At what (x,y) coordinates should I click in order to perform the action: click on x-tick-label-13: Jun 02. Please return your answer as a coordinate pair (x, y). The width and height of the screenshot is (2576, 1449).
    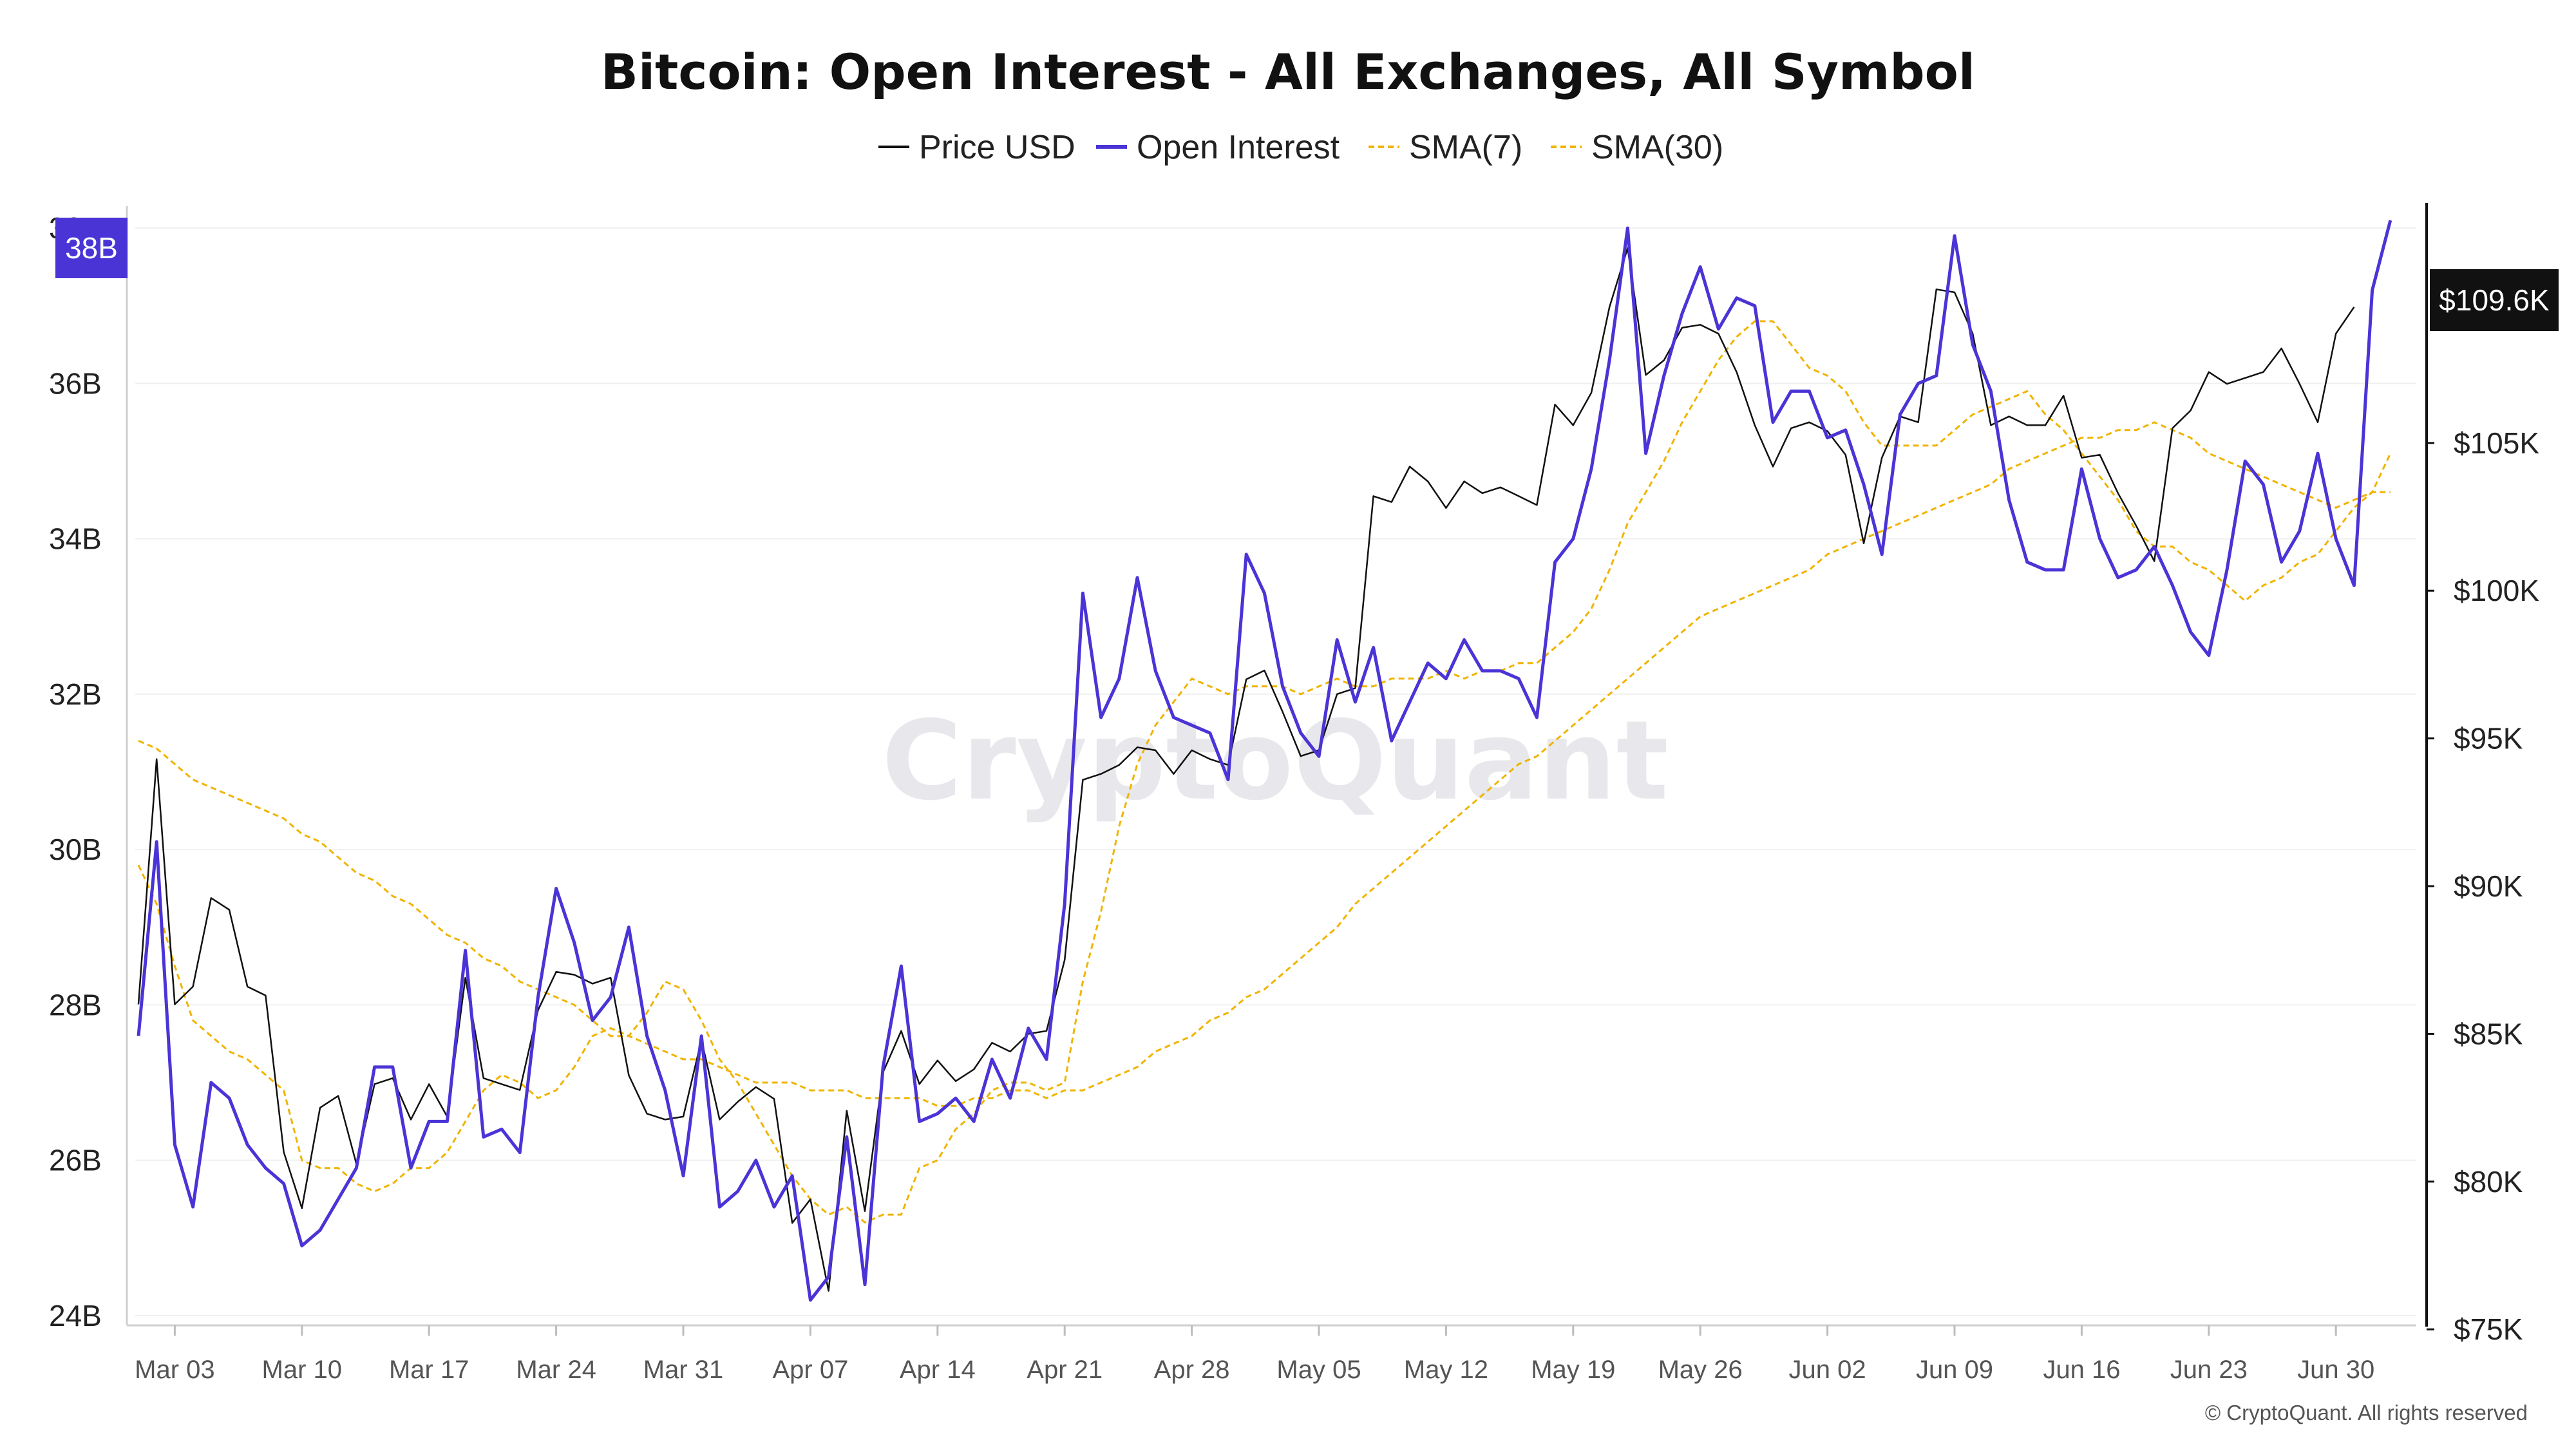
    Looking at the image, I should click on (1828, 1370).